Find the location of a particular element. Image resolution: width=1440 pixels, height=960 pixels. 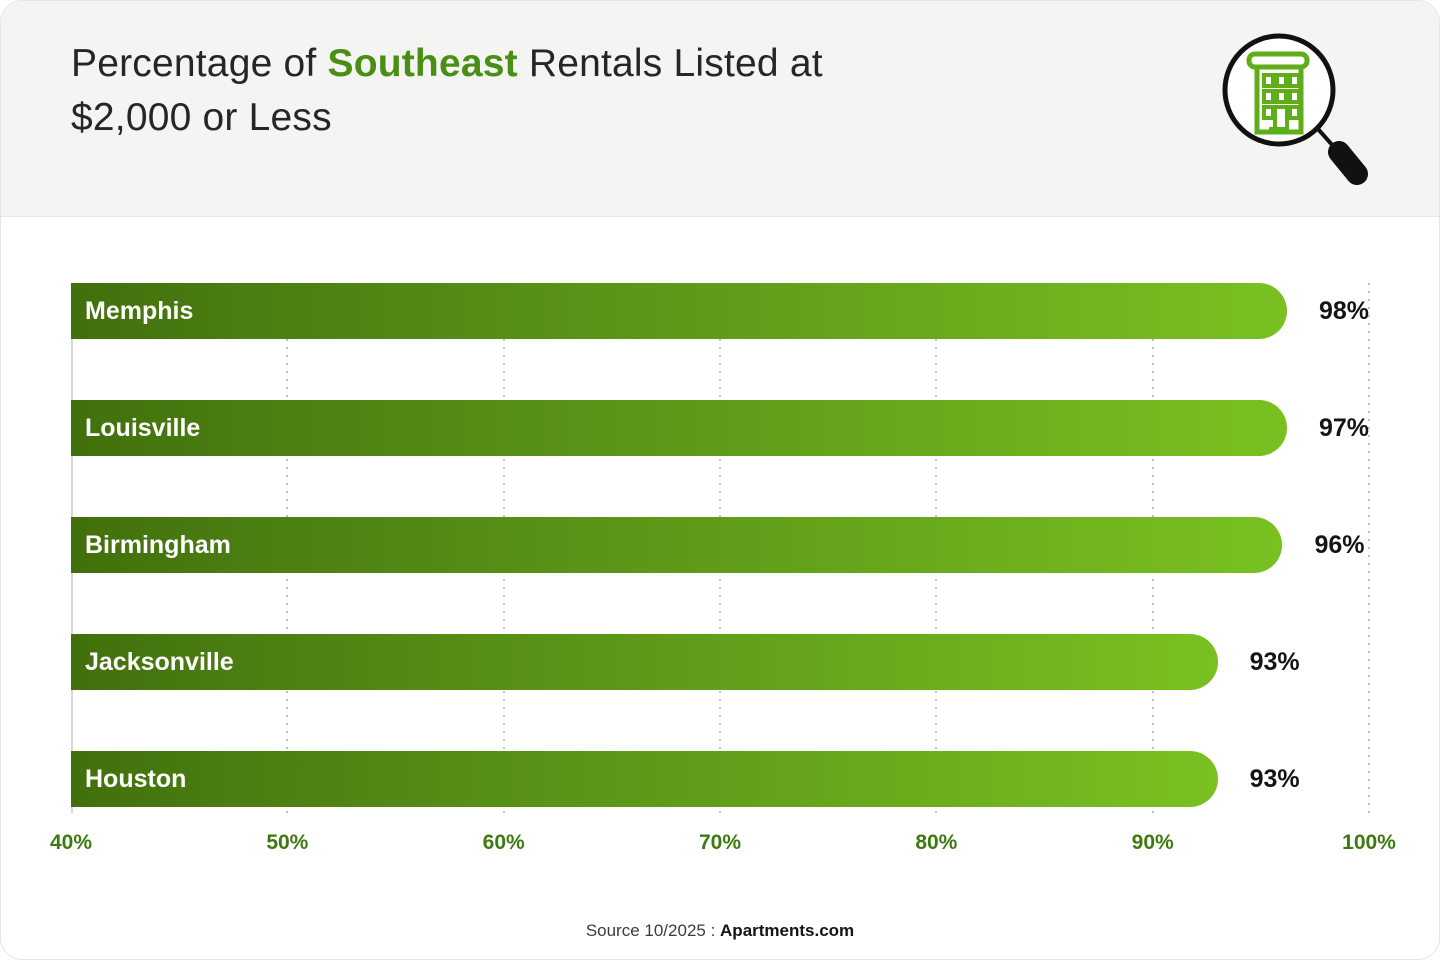

bar-row: Memphis 98% is located at coordinates (720, 311).